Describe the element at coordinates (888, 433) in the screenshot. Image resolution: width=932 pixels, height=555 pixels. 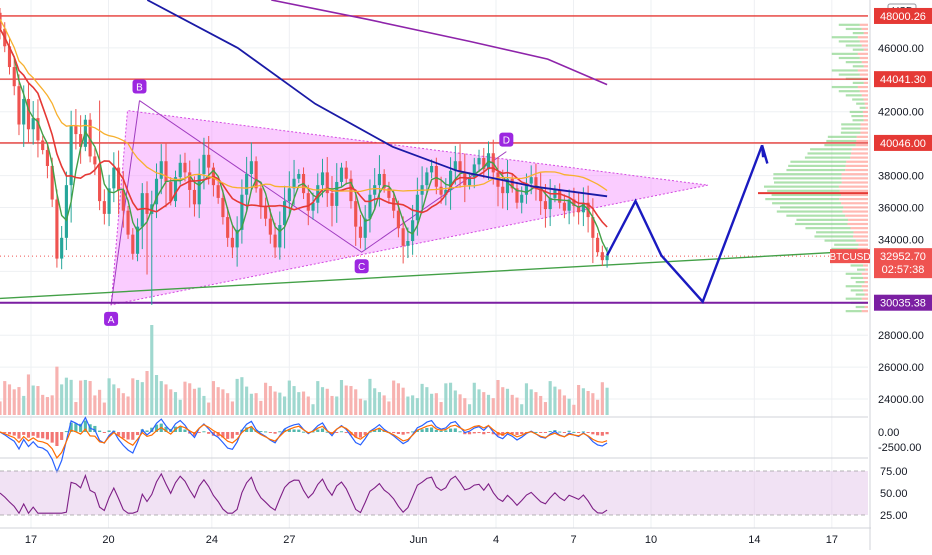
I see `macd-tick-label: 0.00` at that location.